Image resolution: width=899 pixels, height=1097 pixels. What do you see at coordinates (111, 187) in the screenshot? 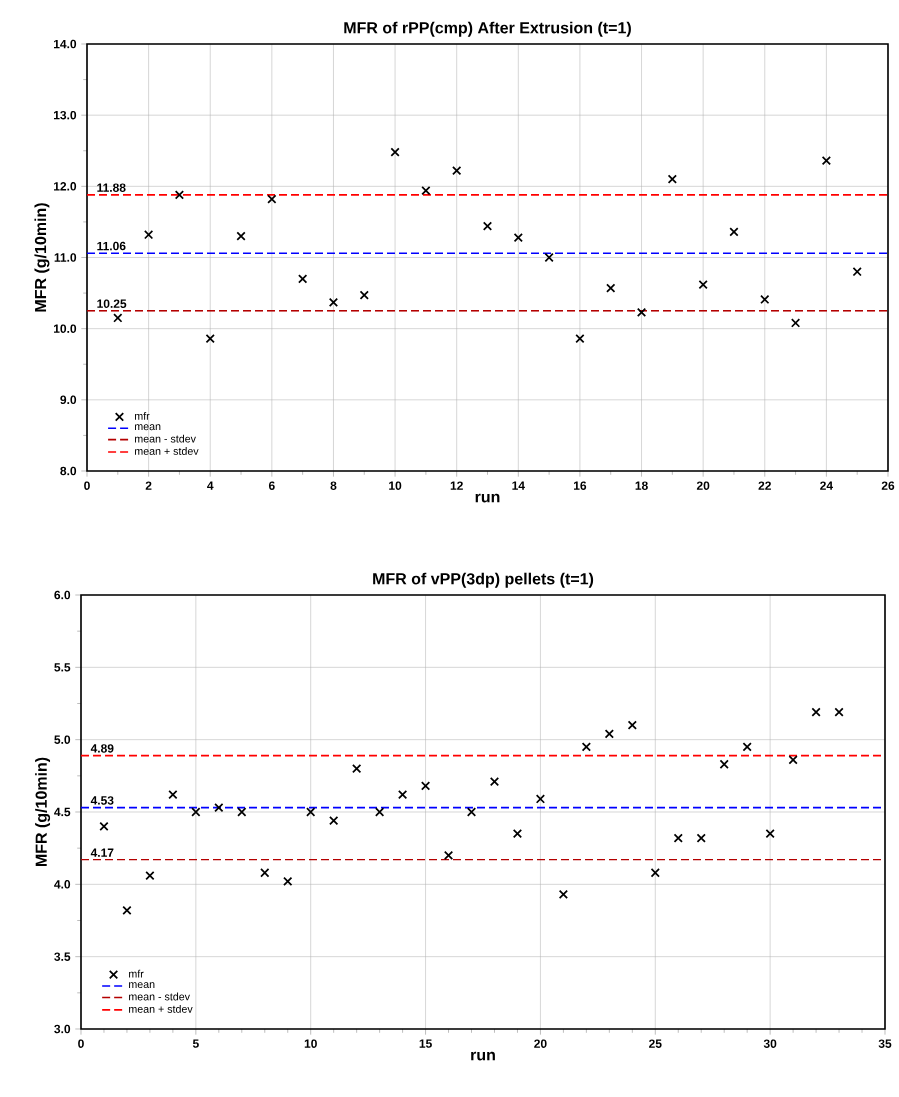
I see `annotation: 11.88` at bounding box center [111, 187].